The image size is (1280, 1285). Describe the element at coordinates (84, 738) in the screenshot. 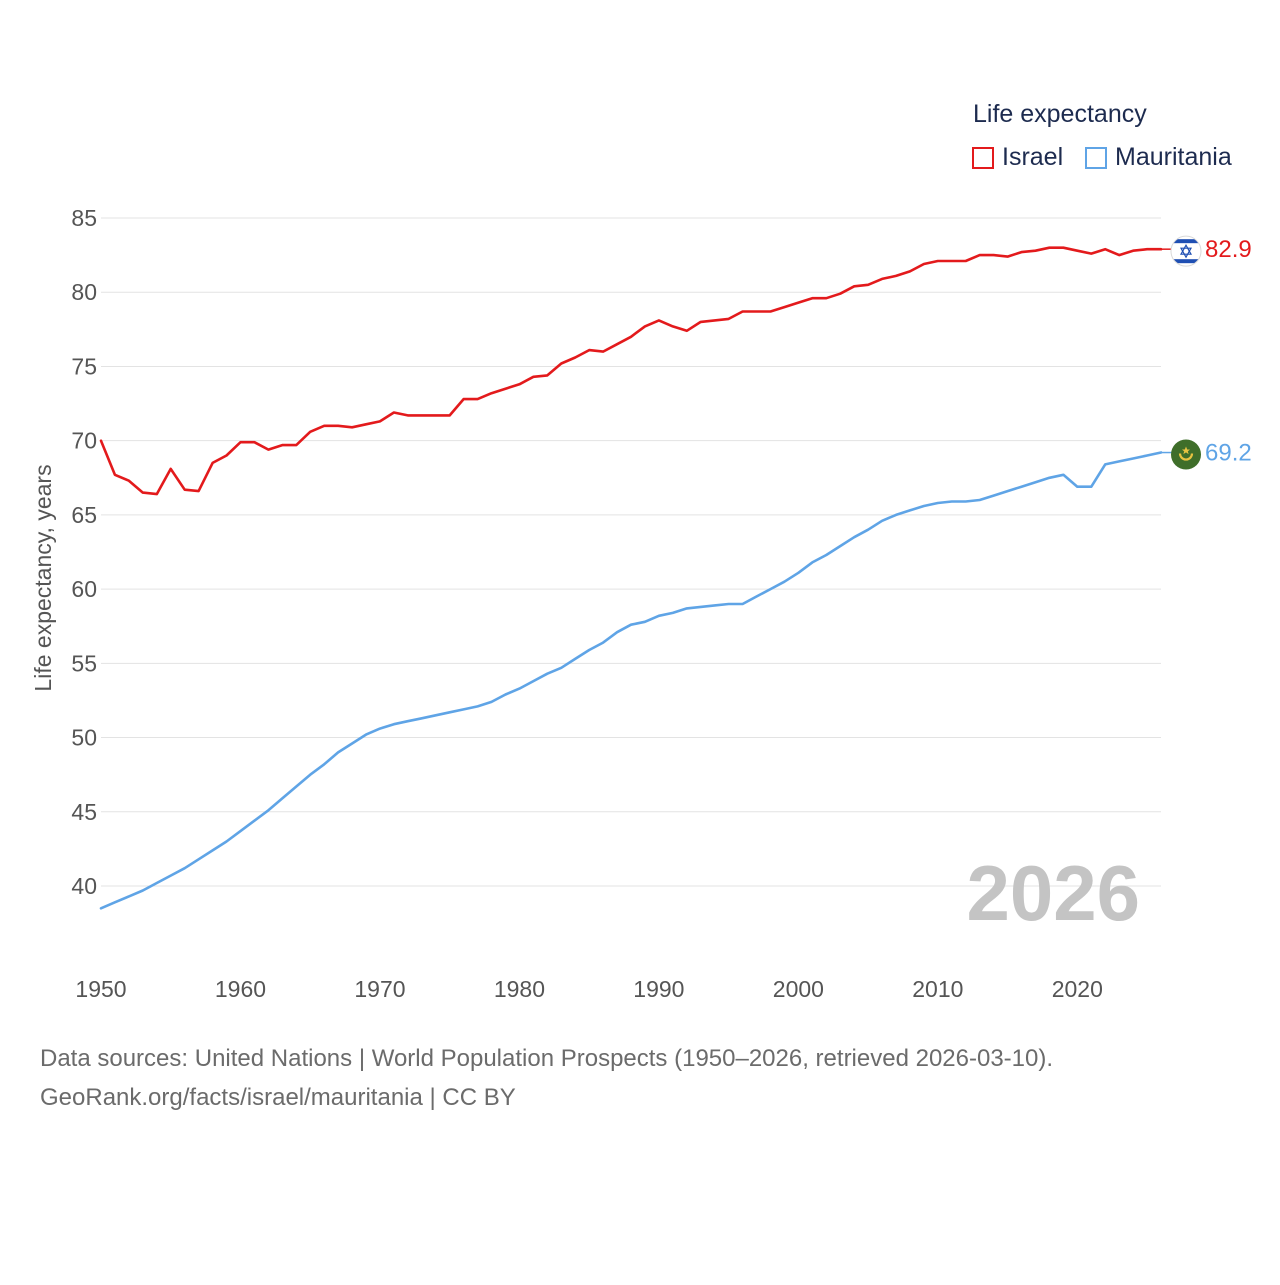

I see `y-tick-label: 50` at that location.